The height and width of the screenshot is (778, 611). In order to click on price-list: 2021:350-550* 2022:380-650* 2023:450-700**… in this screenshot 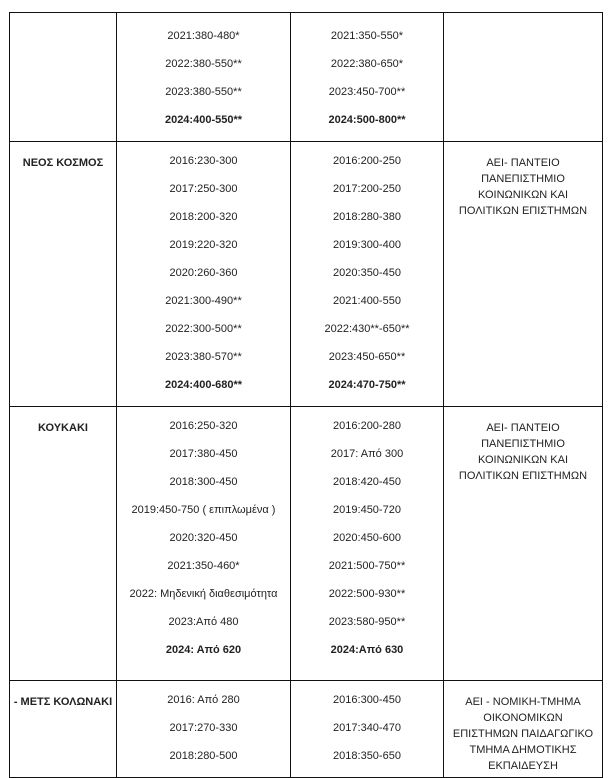, I will do `click(367, 70)`.